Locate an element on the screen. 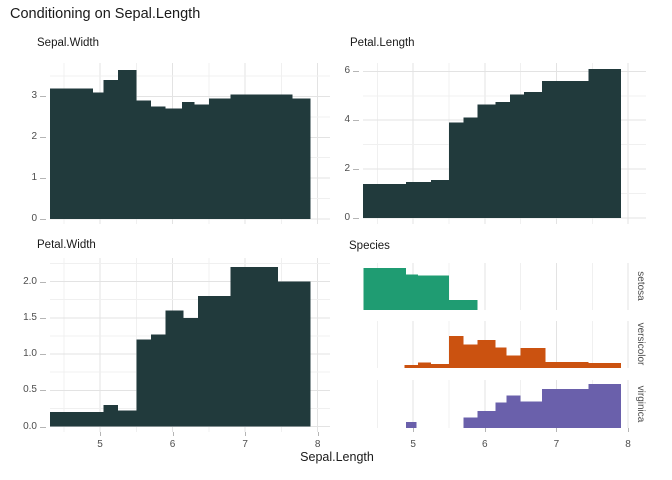 The width and height of the screenshot is (672, 480). y-tick-label: 6 is located at coordinates (347, 71).